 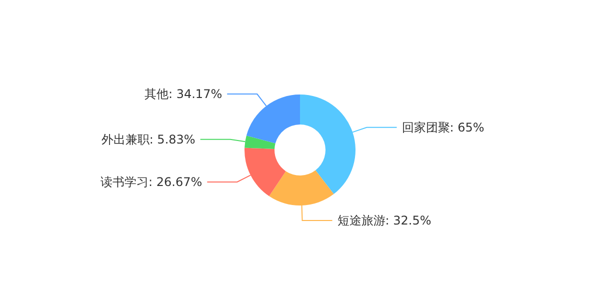 I want to click on slice-label: 其他: 34.17%, so click(x=183, y=94).